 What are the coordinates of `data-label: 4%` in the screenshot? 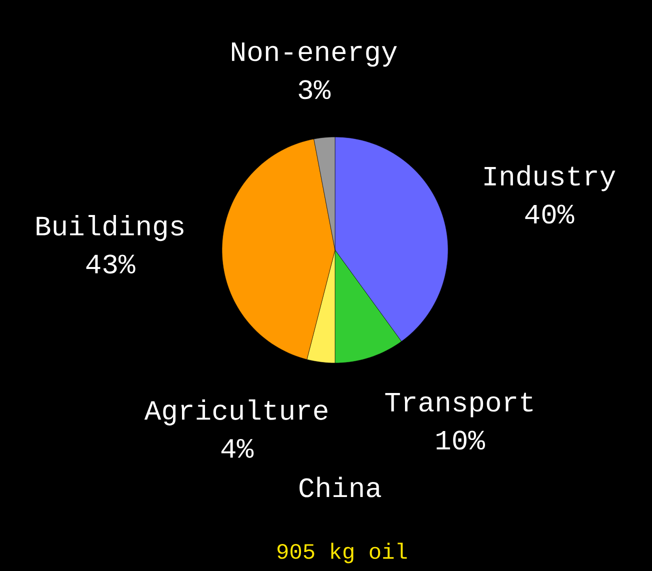 It's located at (237, 448).